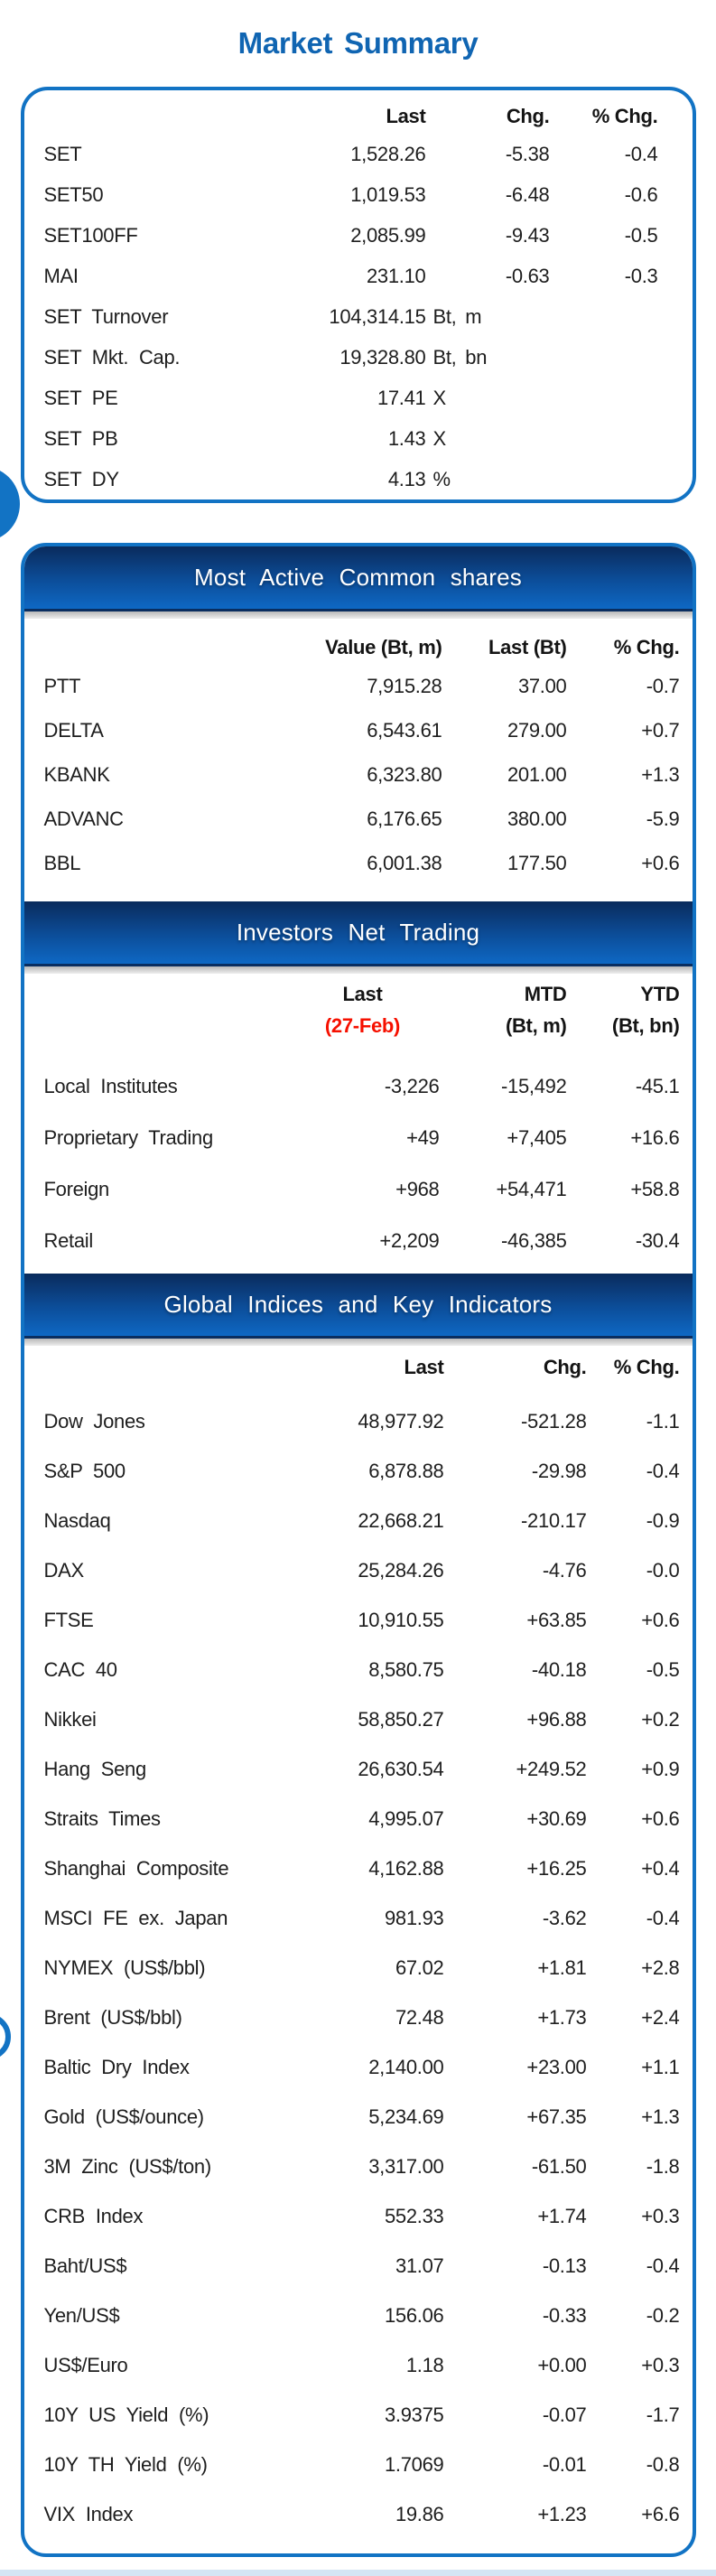 This screenshot has width=716, height=2576. What do you see at coordinates (90, 235) in the screenshot?
I see `row-label: SET100FF` at bounding box center [90, 235].